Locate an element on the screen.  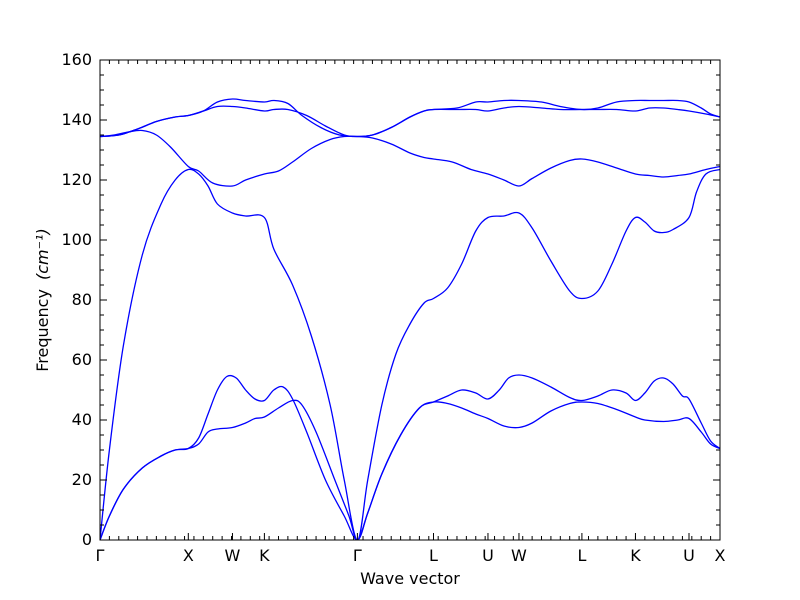
y-tick-label: 60 is located at coordinates (82, 359).